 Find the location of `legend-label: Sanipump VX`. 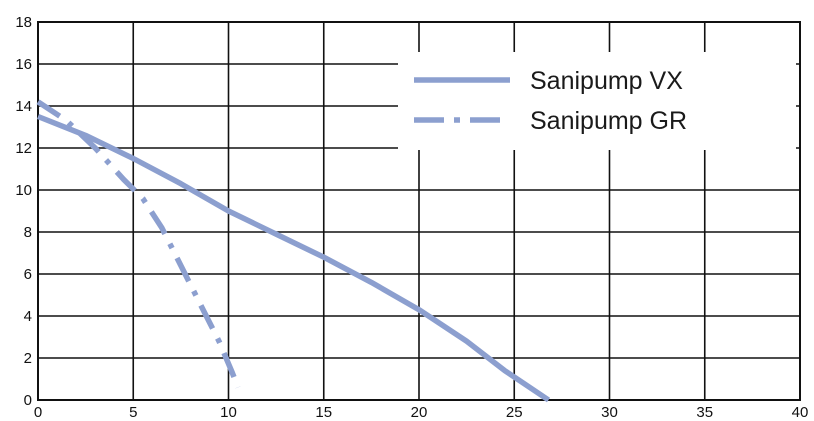

legend-label: Sanipump VX is located at coordinates (606, 81).